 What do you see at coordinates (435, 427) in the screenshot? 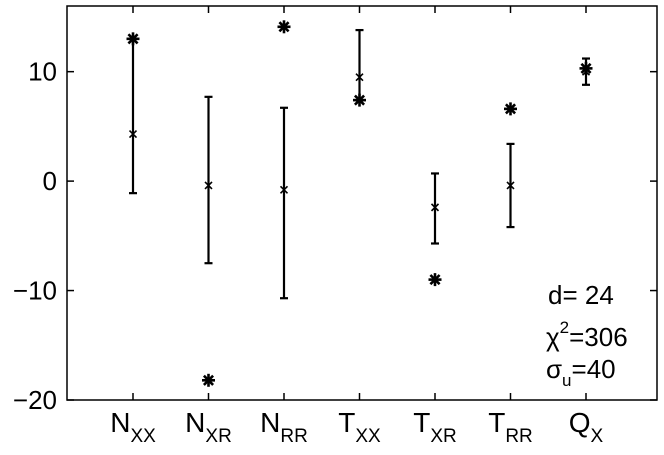
I see `x-tick-label: TXR` at bounding box center [435, 427].